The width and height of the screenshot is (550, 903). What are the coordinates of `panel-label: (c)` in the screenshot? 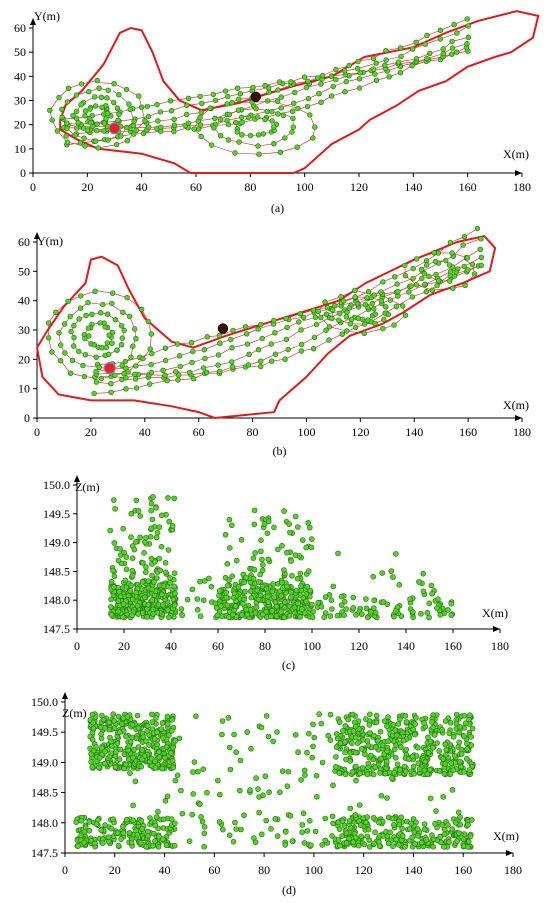 It's located at (288, 665).